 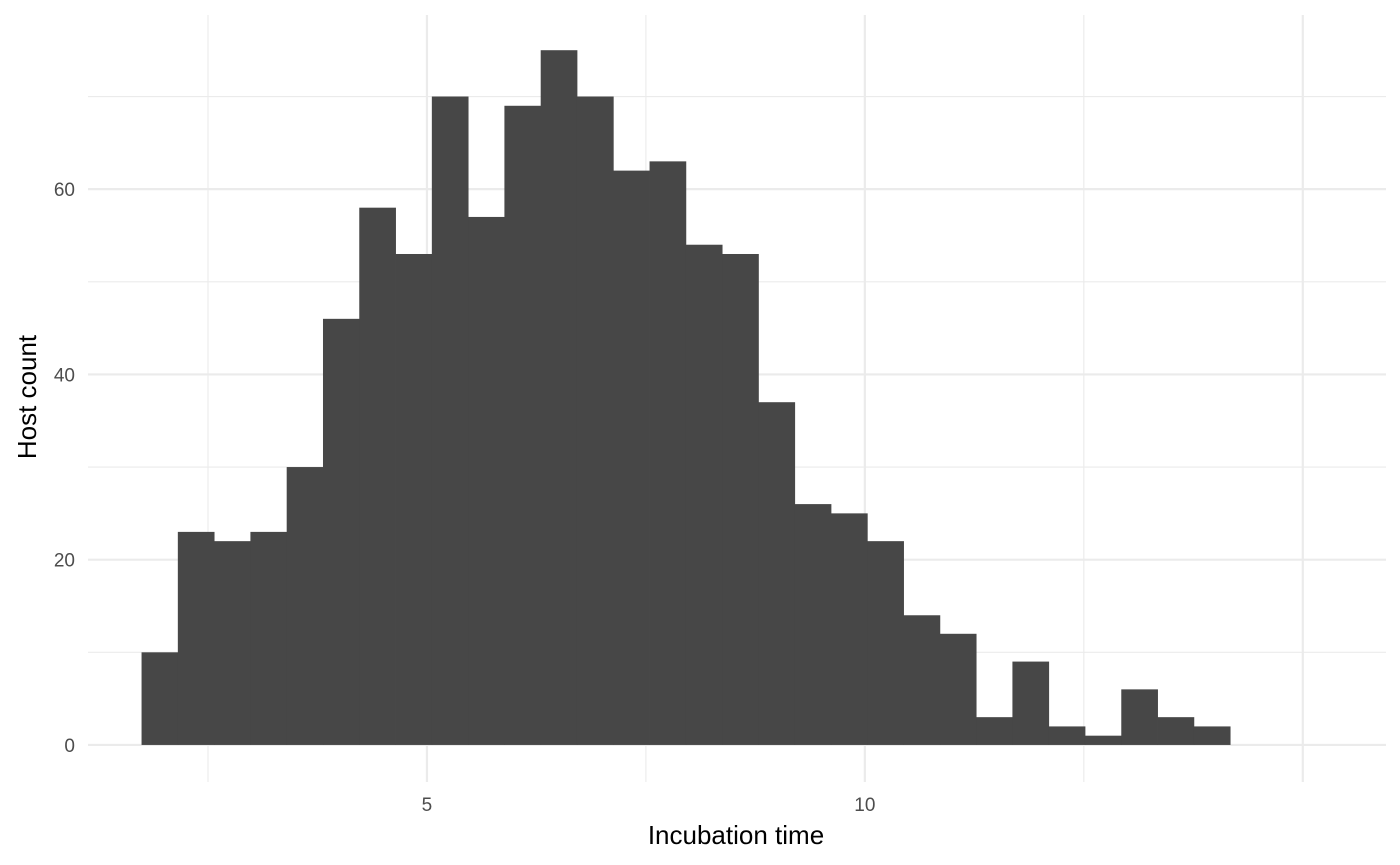 What do you see at coordinates (736, 835) in the screenshot?
I see `x-axis-title: Incubation time` at bounding box center [736, 835].